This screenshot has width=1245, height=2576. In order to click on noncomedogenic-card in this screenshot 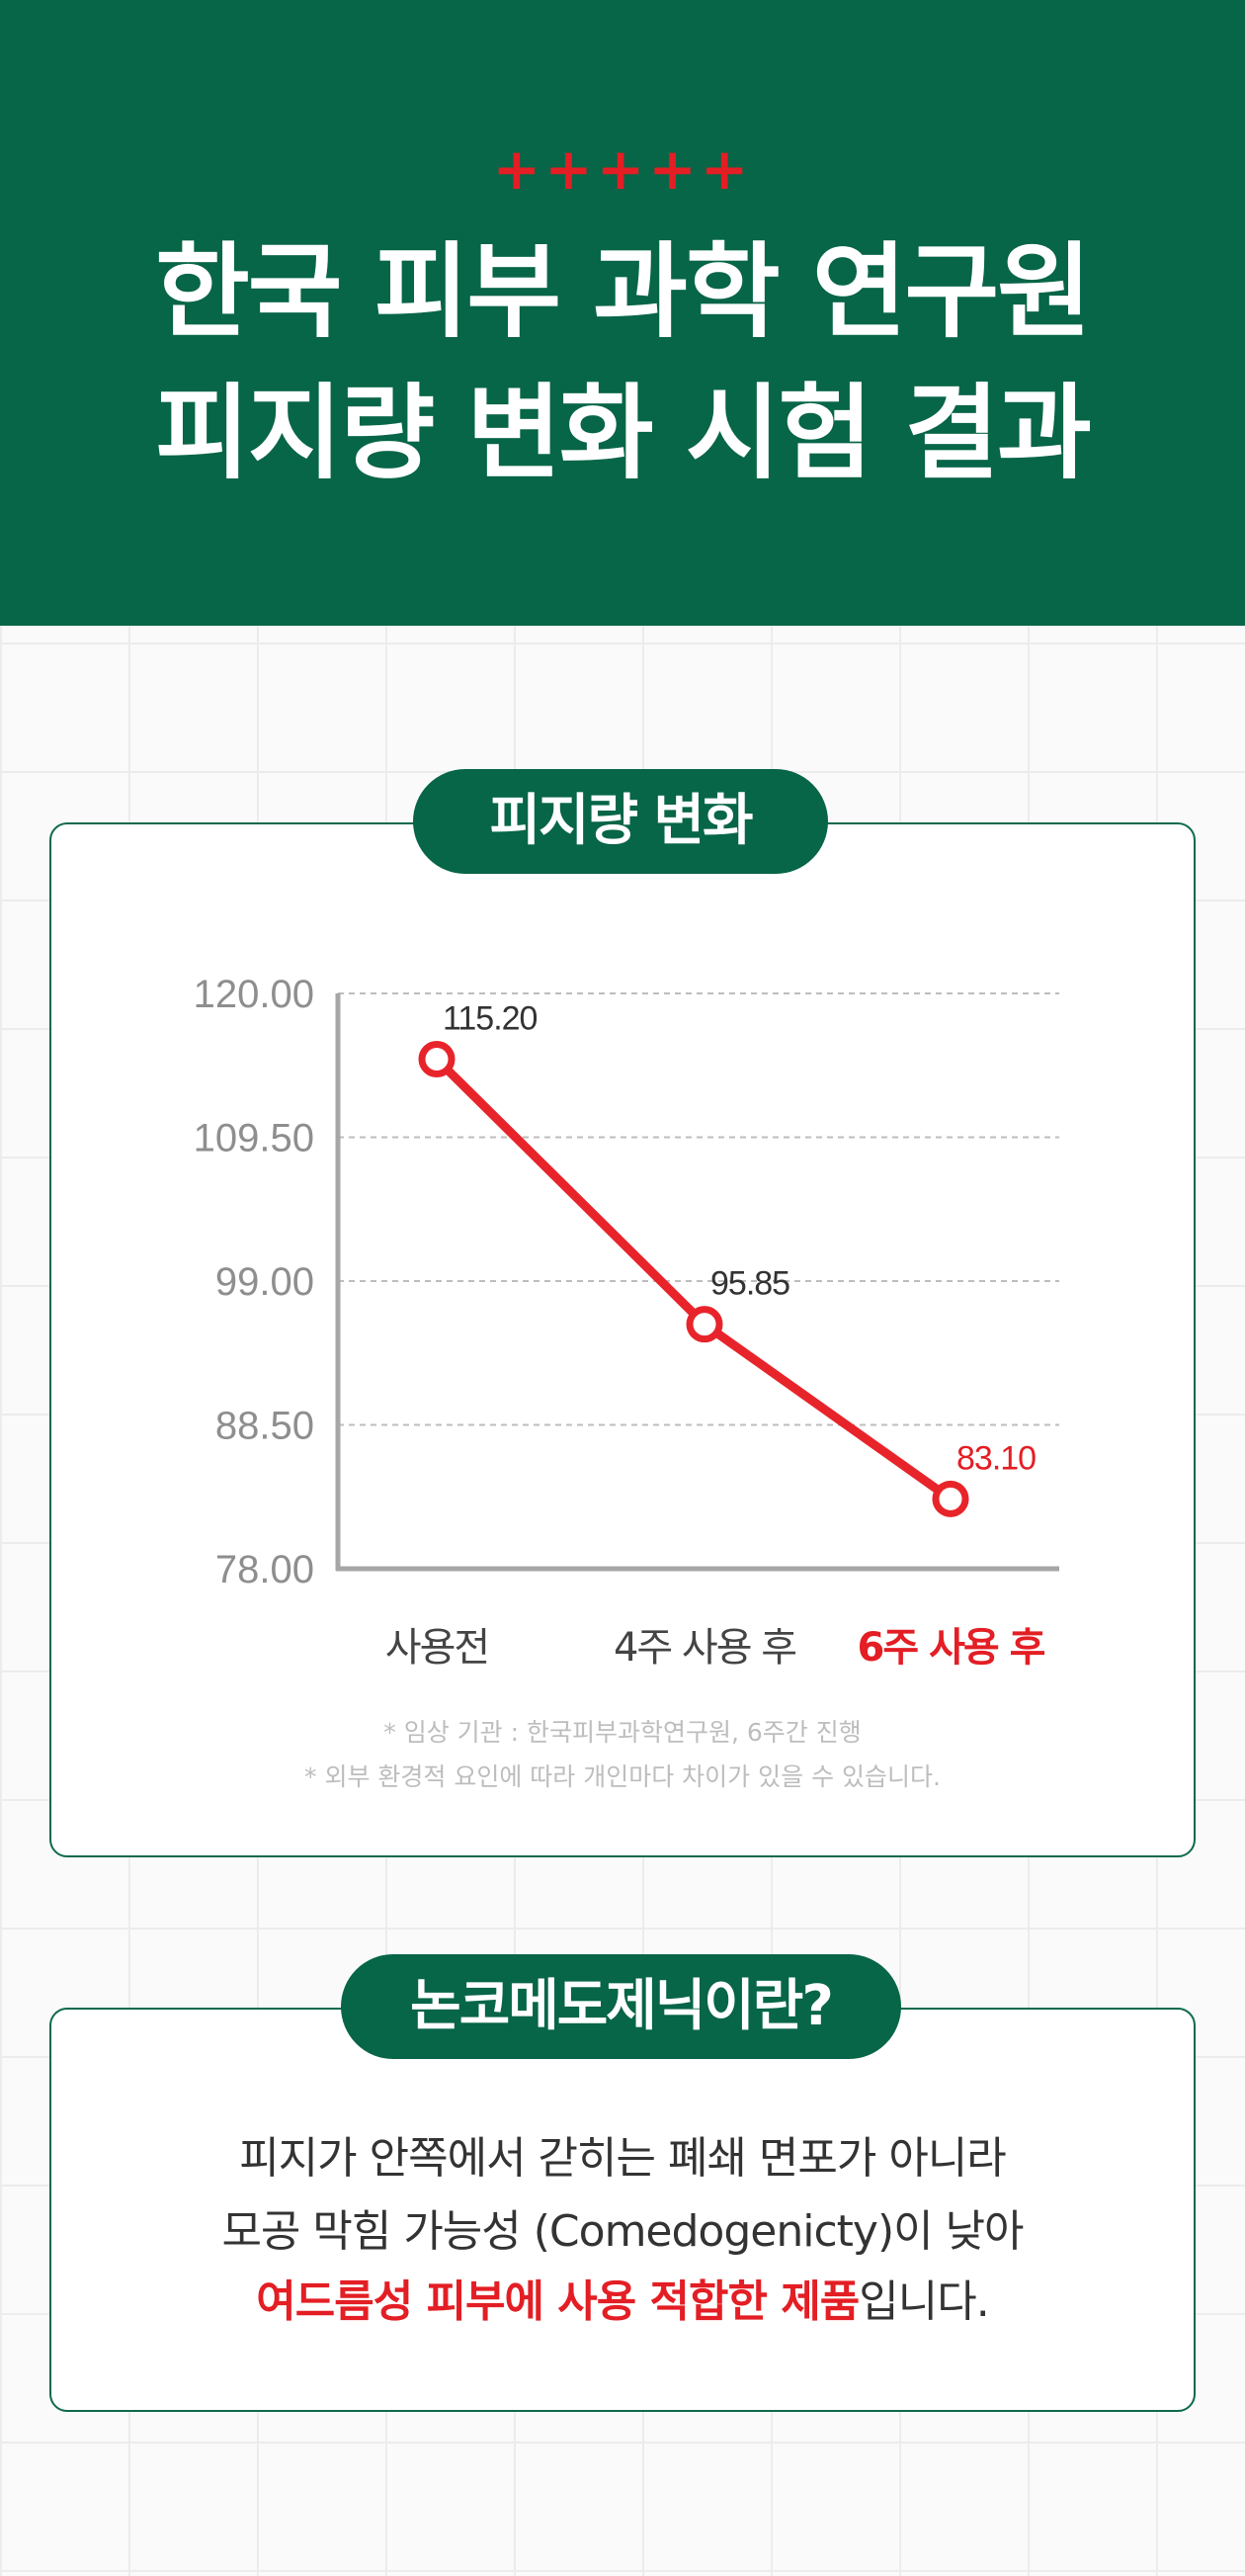, I will do `click(622, 2210)`.